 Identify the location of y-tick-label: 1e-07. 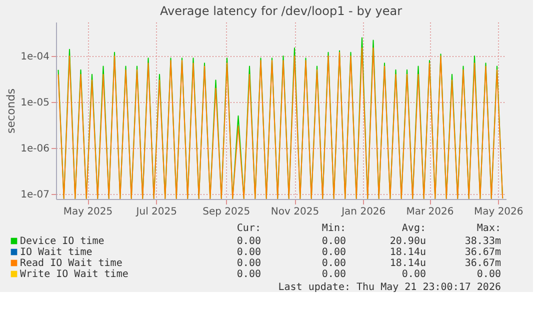
(35, 195).